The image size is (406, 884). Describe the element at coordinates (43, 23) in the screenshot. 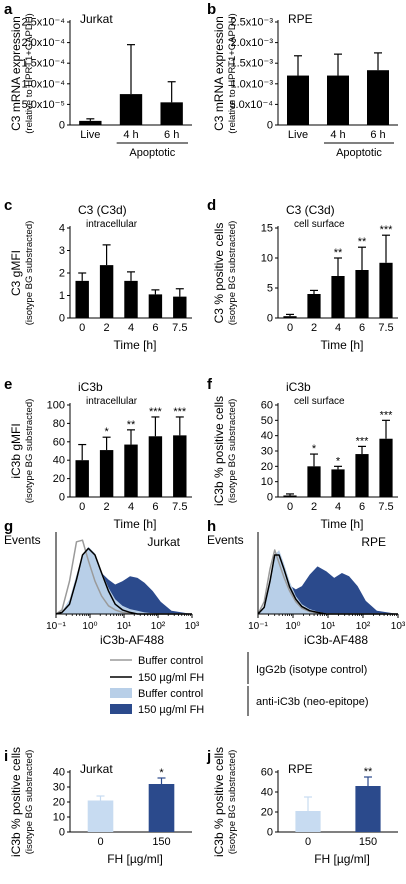

I see `y-tick-label: 2.5x10⁻⁴` at that location.